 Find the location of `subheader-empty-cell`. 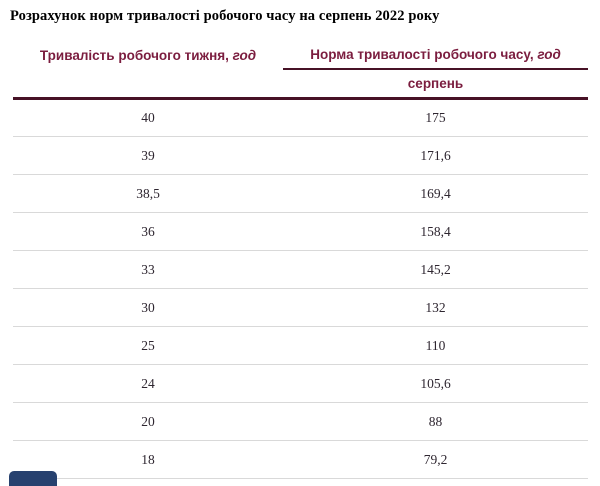

subheader-empty-cell is located at coordinates (148, 84).